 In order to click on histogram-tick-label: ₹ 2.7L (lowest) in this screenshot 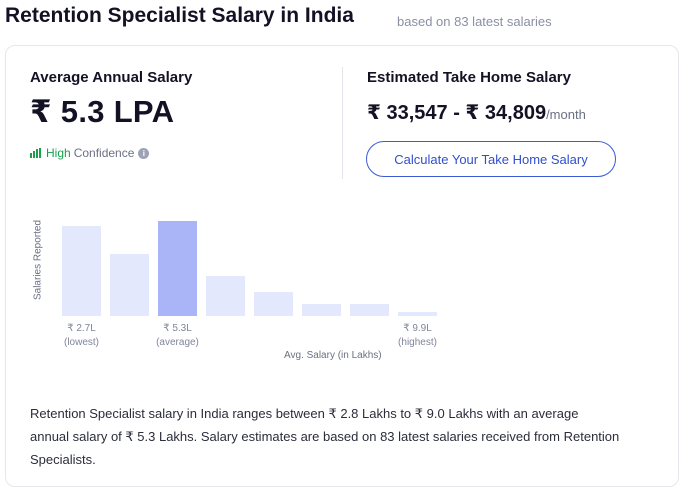, I will do `click(82, 336)`.